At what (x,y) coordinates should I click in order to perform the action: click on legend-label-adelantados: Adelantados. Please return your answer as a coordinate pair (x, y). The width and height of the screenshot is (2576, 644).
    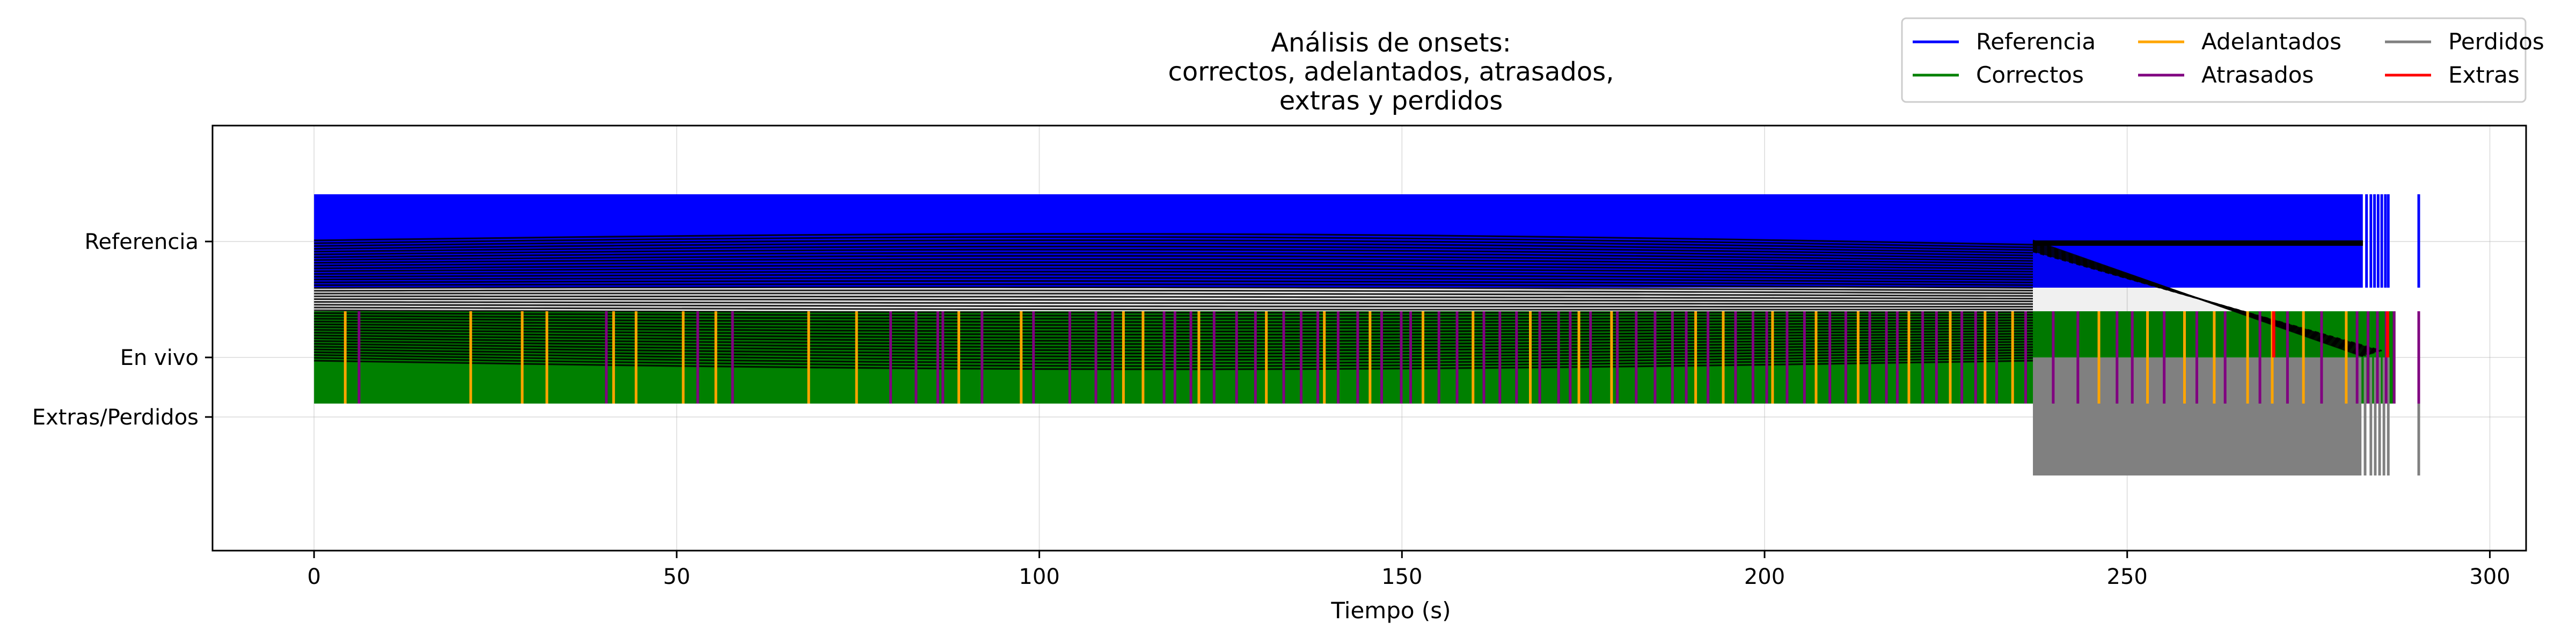
    Looking at the image, I should click on (2271, 41).